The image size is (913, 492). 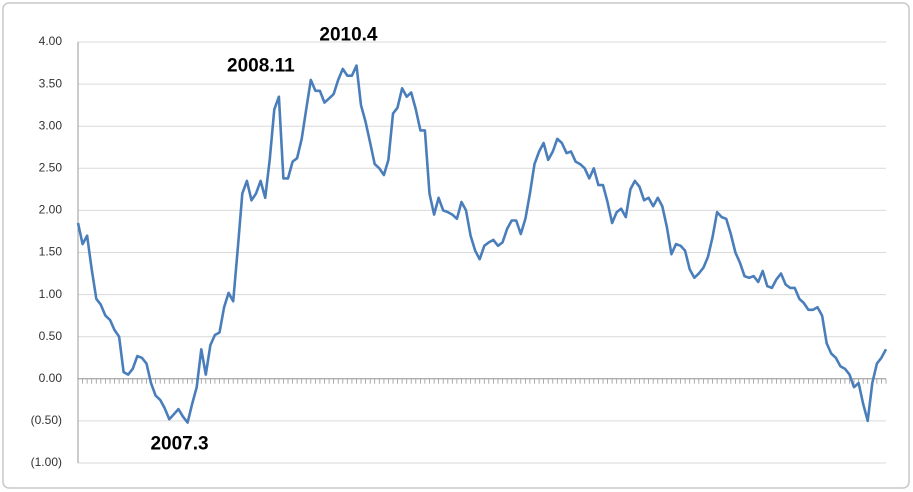 What do you see at coordinates (51, 83) in the screenshot?
I see `y-tick-label: 3.50` at bounding box center [51, 83].